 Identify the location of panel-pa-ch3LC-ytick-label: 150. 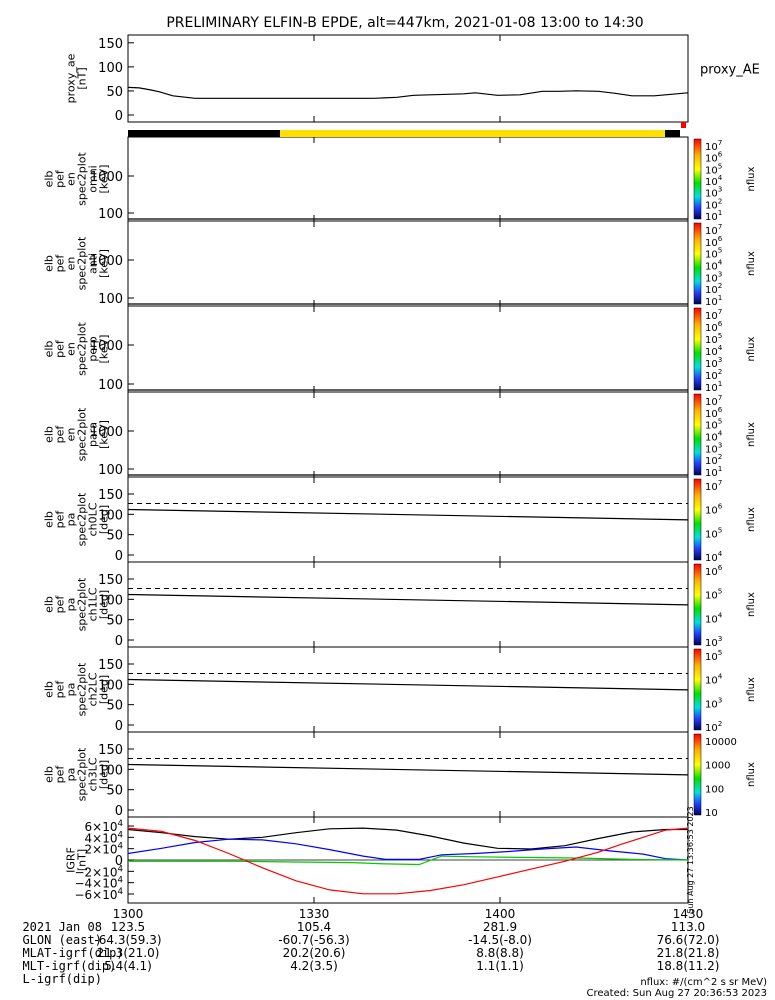
(110, 750).